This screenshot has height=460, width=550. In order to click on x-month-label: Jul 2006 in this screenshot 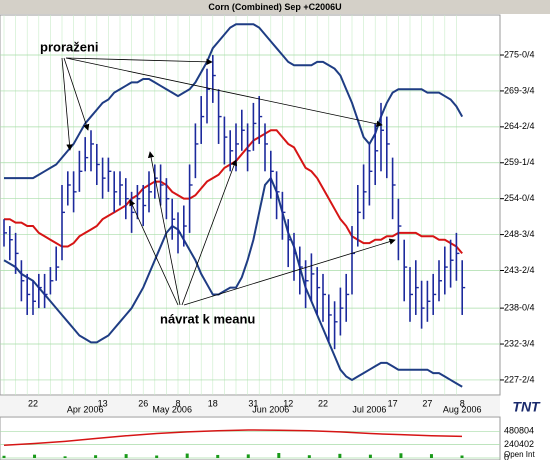, I will do `click(369, 409)`.